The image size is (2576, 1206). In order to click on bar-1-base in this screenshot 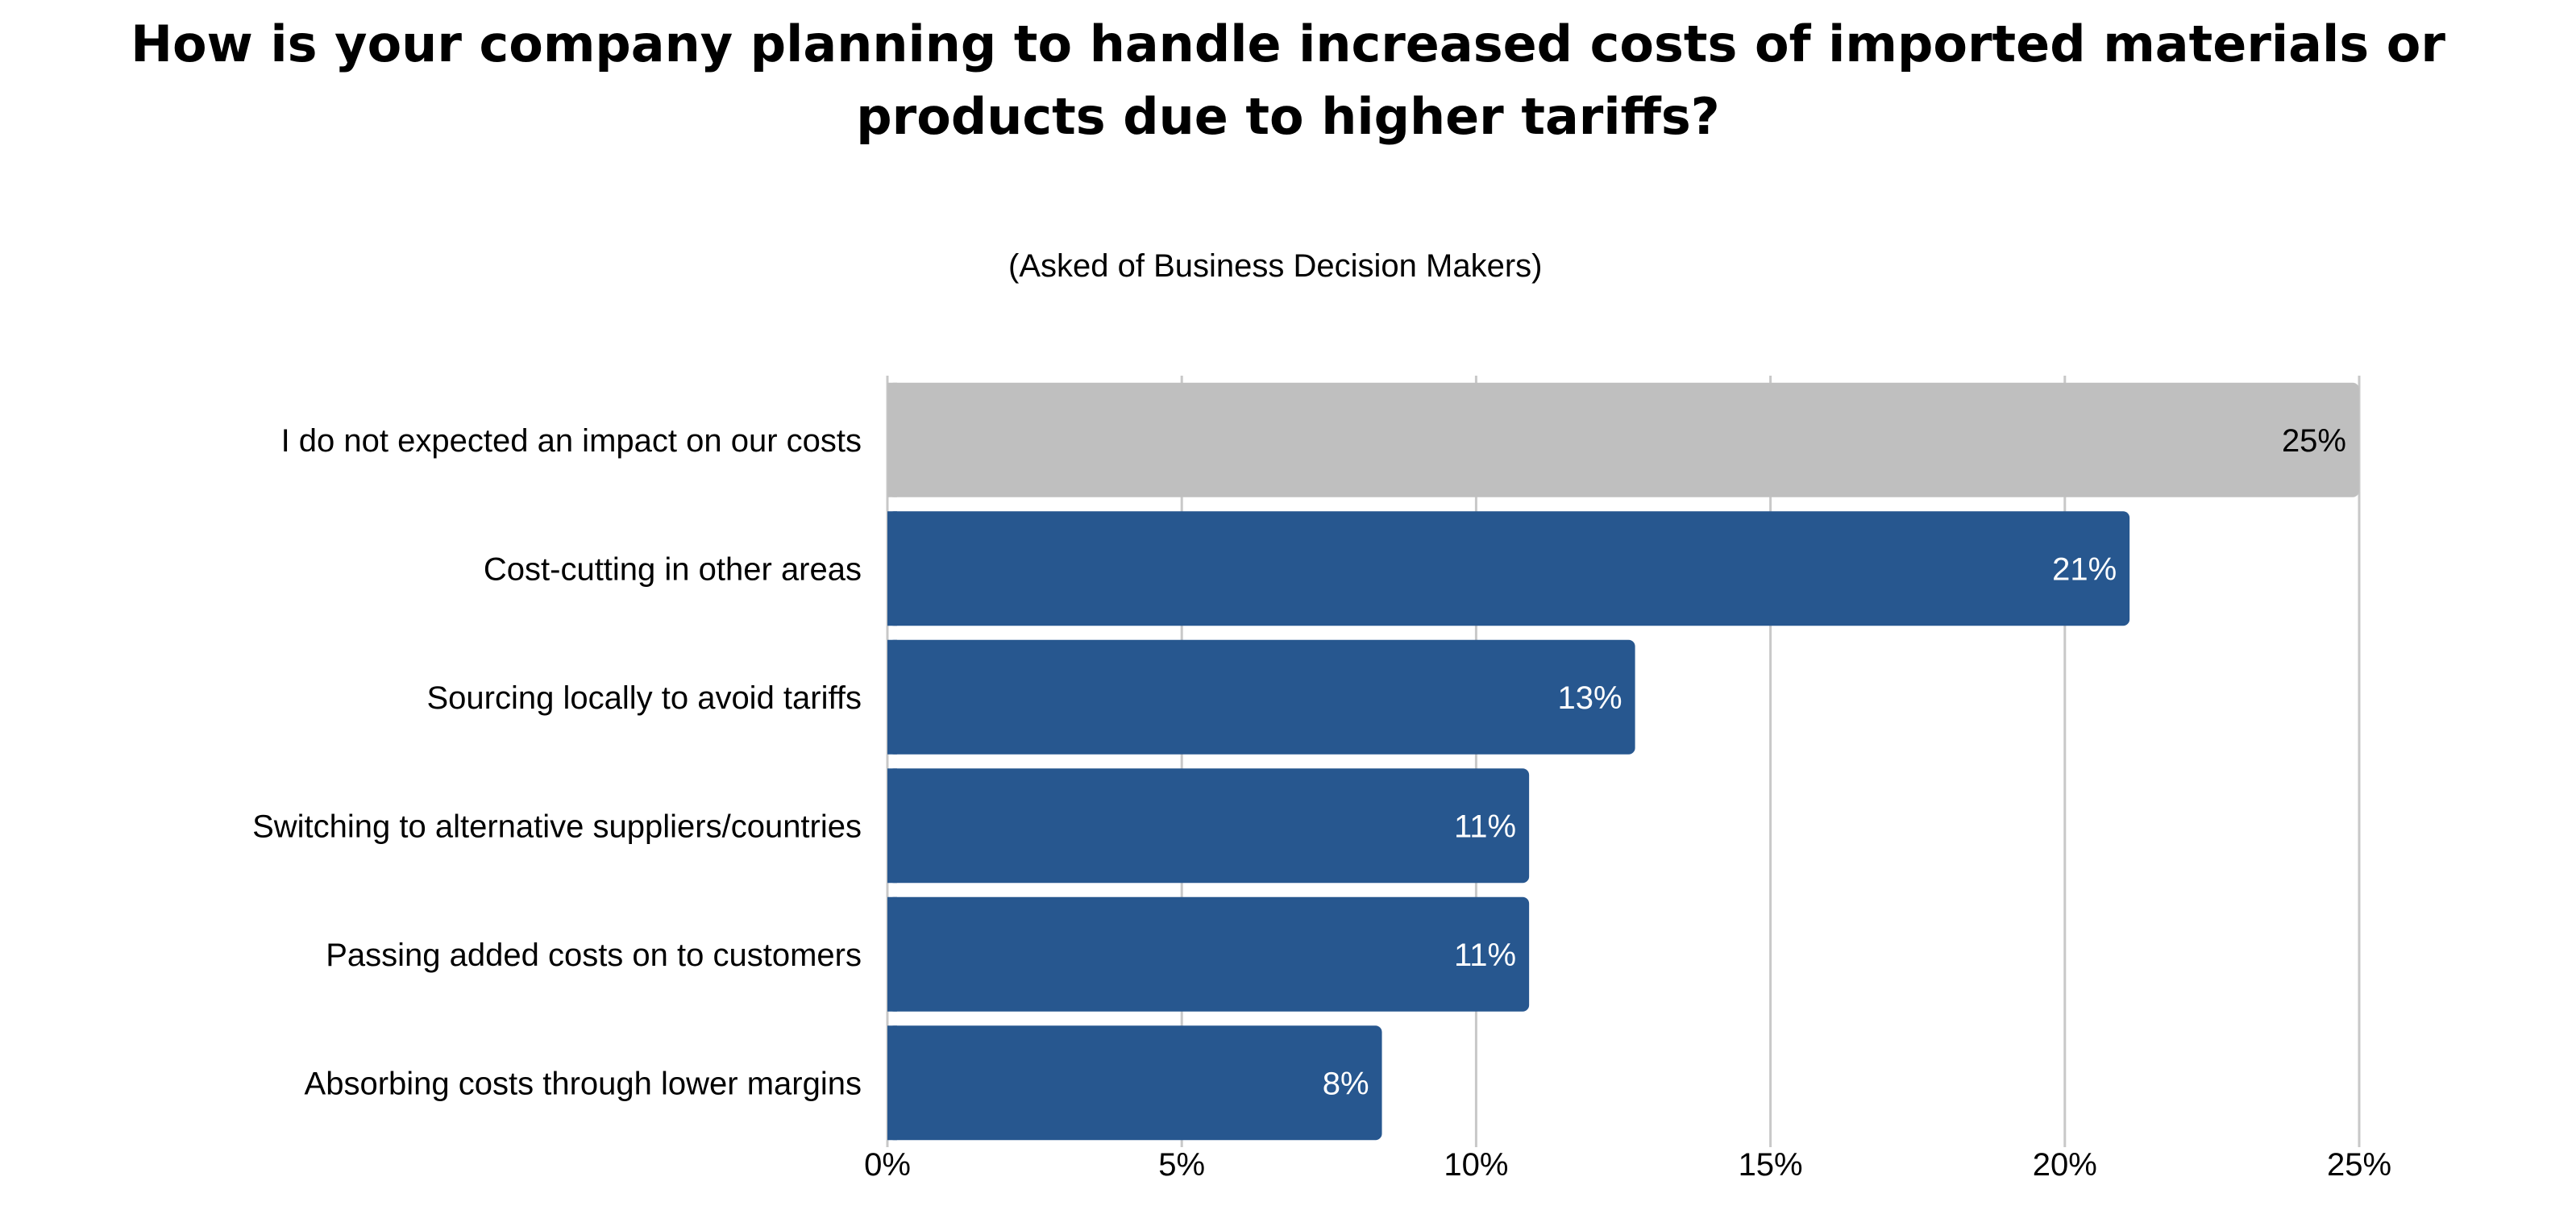, I will do `click(892, 568)`.